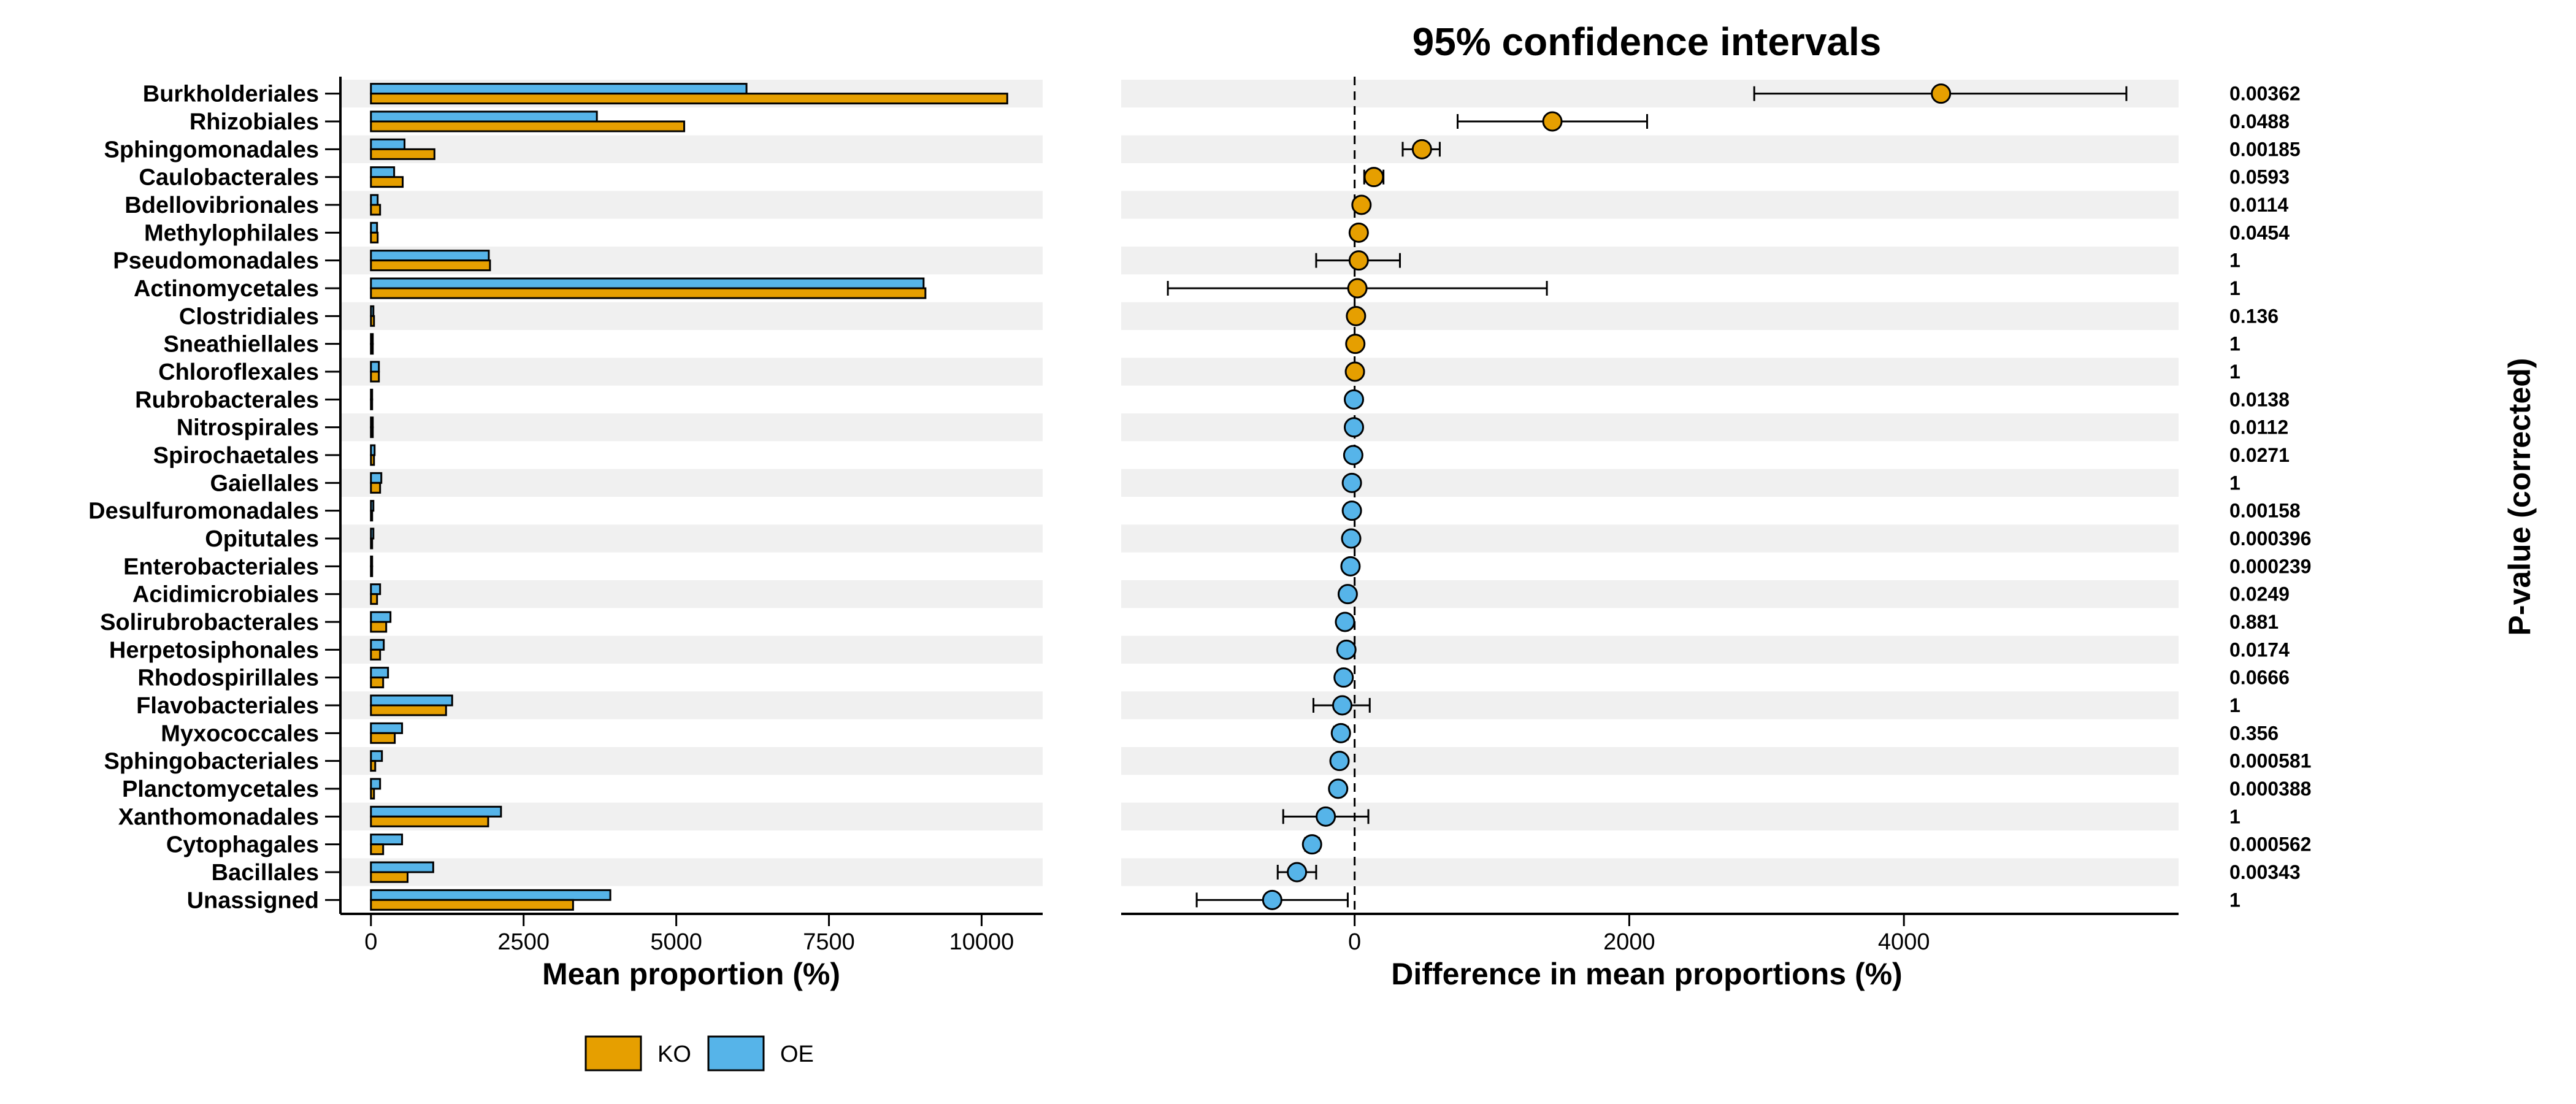  Describe the element at coordinates (249, 316) in the screenshot. I see `category-label: Clostridiales` at that location.